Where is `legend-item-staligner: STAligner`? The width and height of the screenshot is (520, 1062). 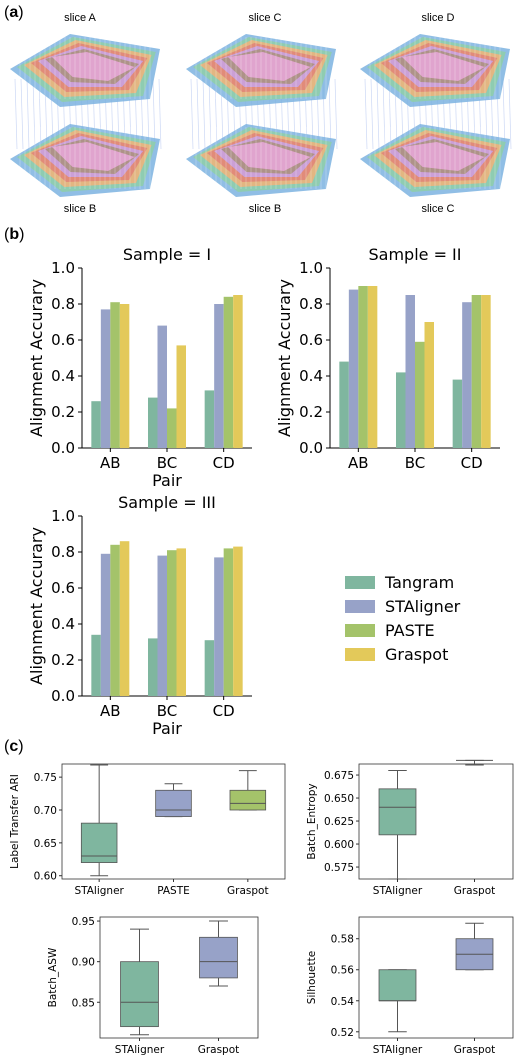
legend-item-staligner: STAligner is located at coordinates (402, 606).